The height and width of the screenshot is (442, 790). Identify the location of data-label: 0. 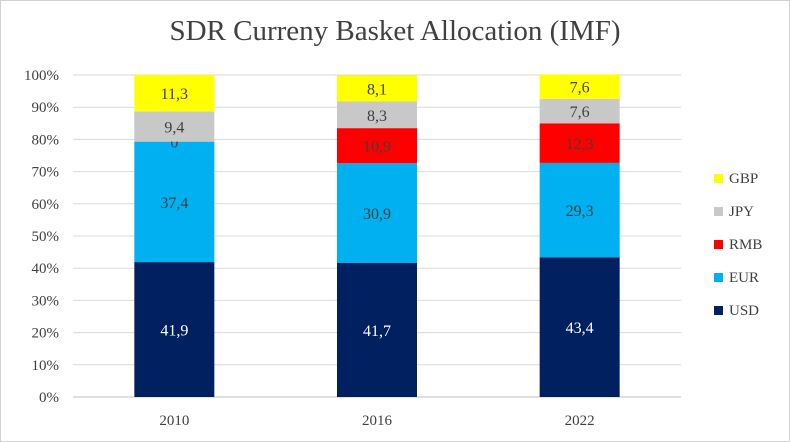
(174, 143).